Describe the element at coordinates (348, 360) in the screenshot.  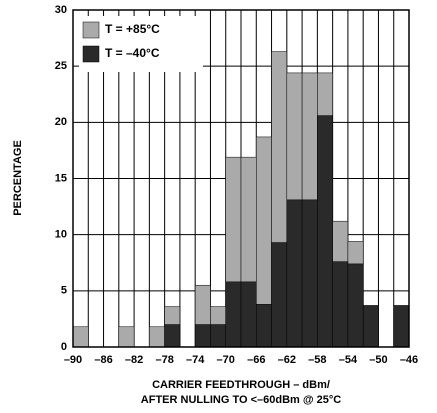
I see `x-tick-label: –54` at that location.